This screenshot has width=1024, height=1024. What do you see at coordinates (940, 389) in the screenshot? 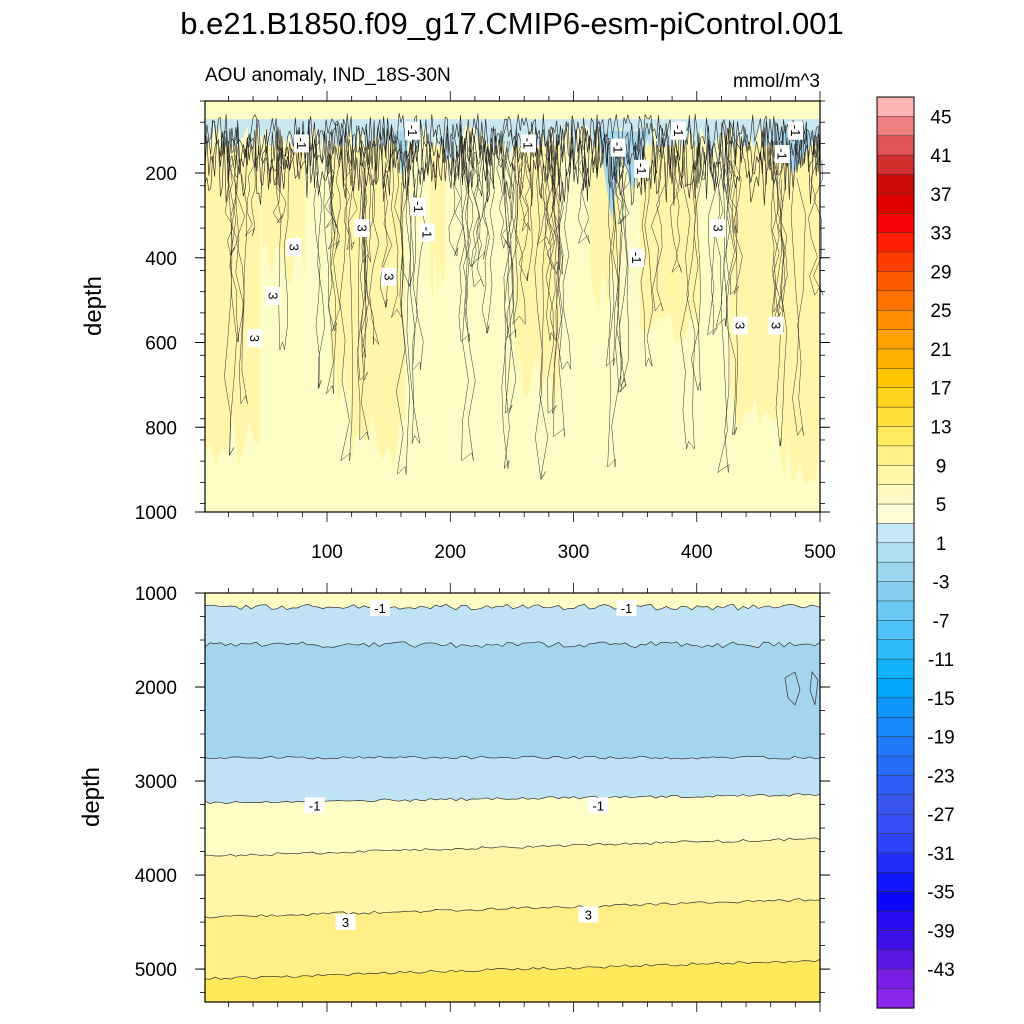
I see `colorbar-label: 17` at bounding box center [940, 389].